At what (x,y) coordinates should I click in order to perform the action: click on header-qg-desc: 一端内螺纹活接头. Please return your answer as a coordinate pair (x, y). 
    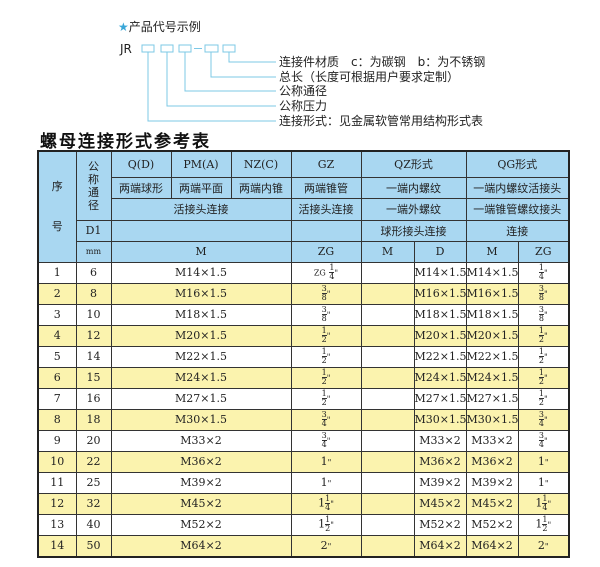
    Looking at the image, I should click on (517, 187).